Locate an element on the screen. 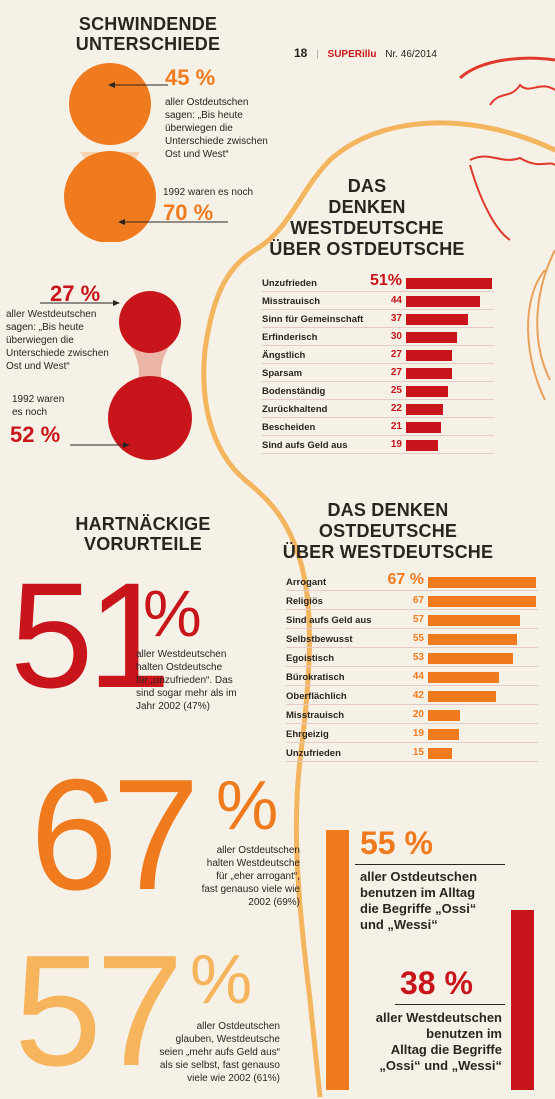  chart-row: Sinn für Gemeinschaft 37 is located at coordinates (378, 320).